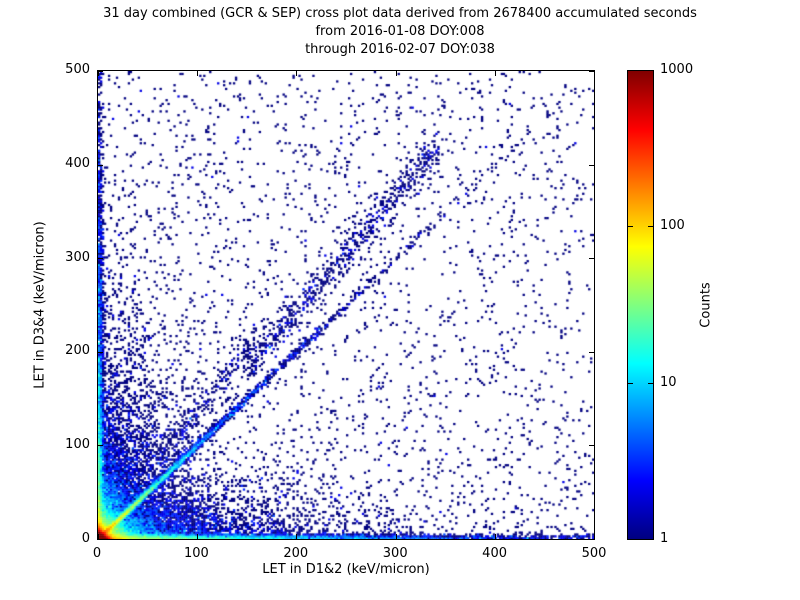 The image size is (800, 600). I want to click on x-tick-label: 400, so click(495, 553).